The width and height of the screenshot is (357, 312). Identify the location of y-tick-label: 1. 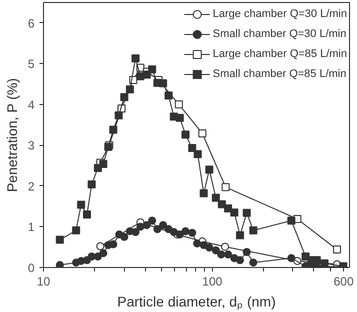
(31, 227).